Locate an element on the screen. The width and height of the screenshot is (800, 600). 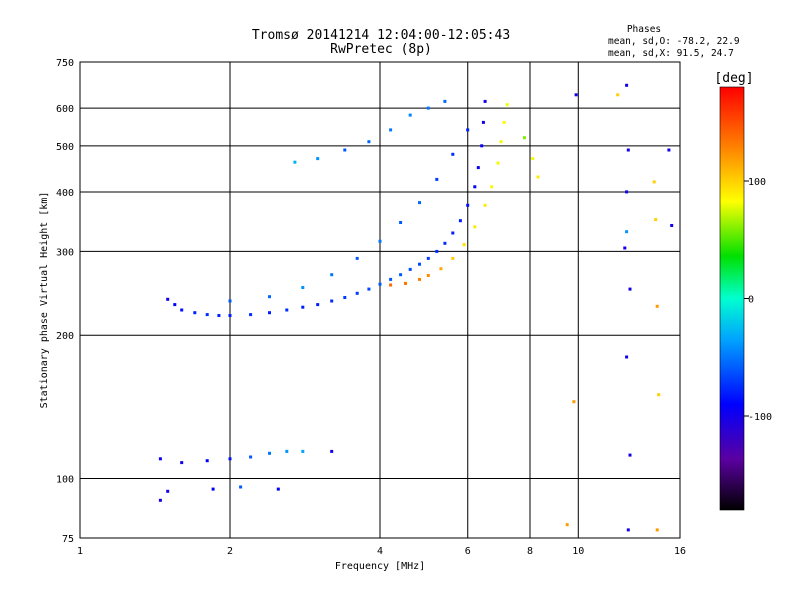
y-axis: 75 100 200 300 400 500 600 750 is located at coordinates (65, 301).